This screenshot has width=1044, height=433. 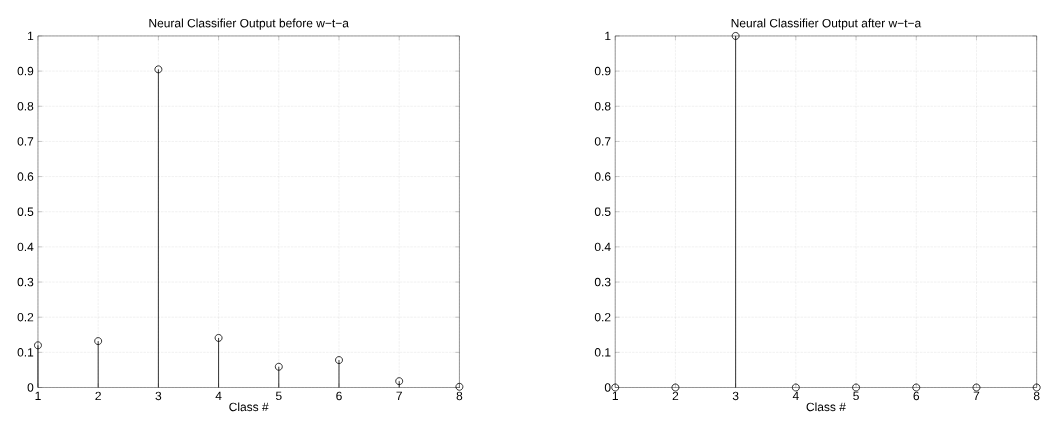 I want to click on chart-title: Neural Classifier Output before w−t−a, so click(x=249, y=24).